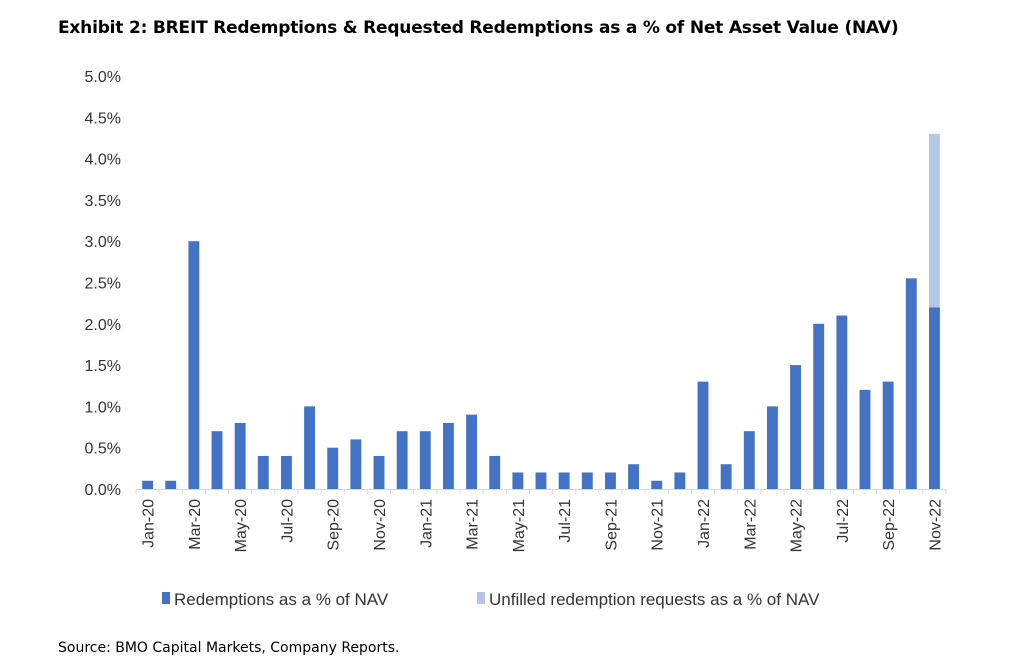 The image size is (1024, 669). I want to click on x-tick-label: May-20, so click(241, 525).